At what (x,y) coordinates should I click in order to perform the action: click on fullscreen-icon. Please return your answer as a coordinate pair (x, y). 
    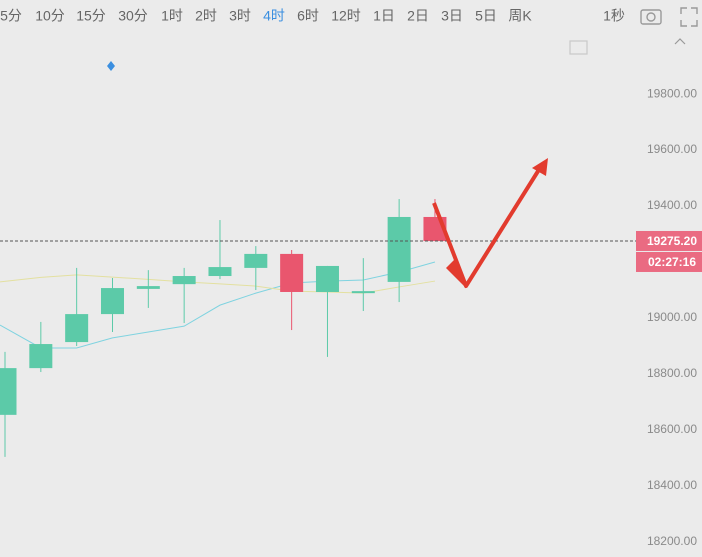
    Looking at the image, I should click on (689, 17).